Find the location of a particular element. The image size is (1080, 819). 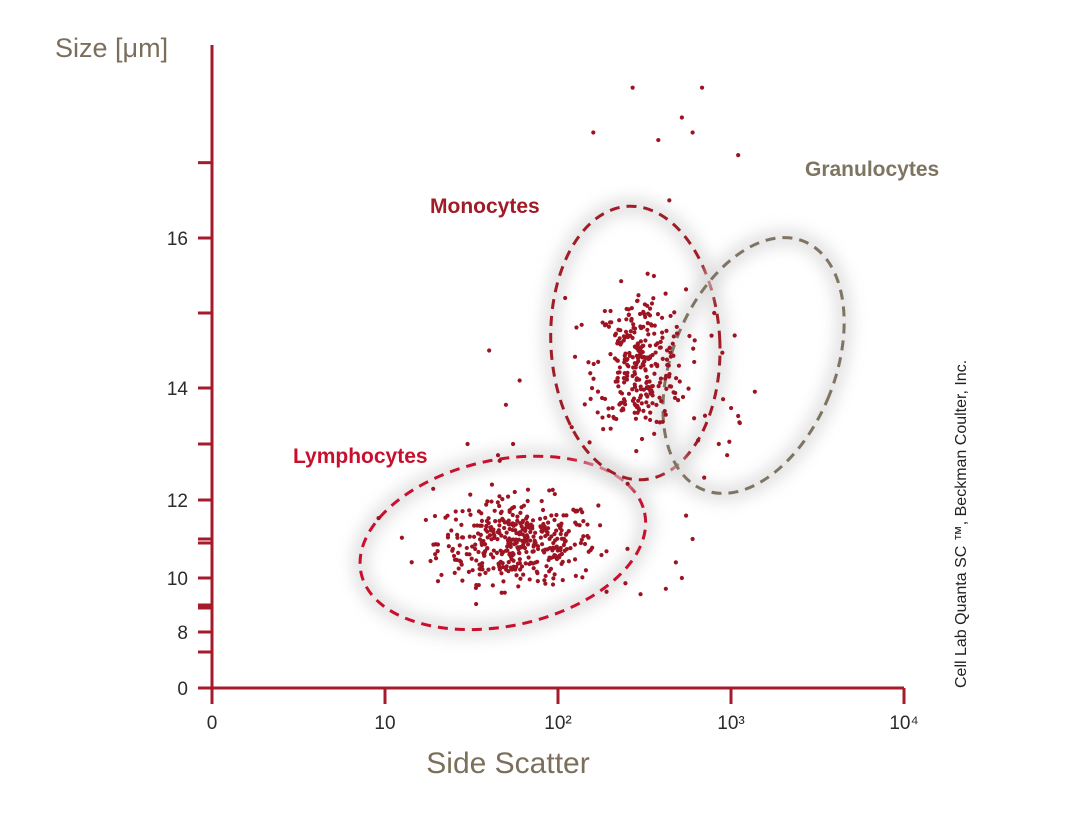

x-tick-label: 10² is located at coordinates (557, 723).